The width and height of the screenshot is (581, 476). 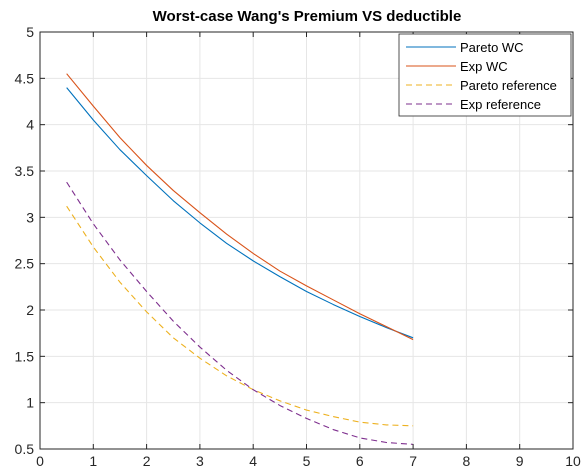 I want to click on y-tick-label-6: 3.5, so click(x=25, y=171).